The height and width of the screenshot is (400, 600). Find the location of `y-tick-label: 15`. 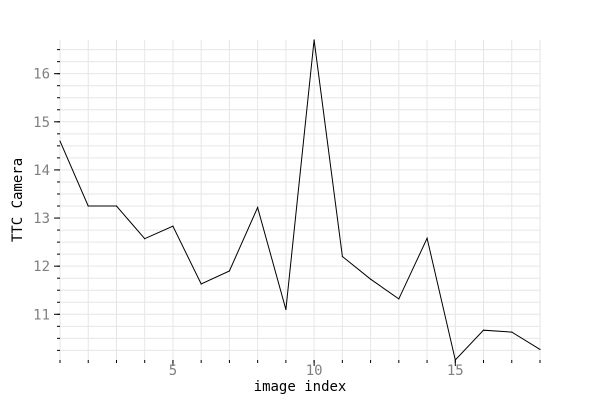

y-tick-label: 15 is located at coordinates (41, 123).